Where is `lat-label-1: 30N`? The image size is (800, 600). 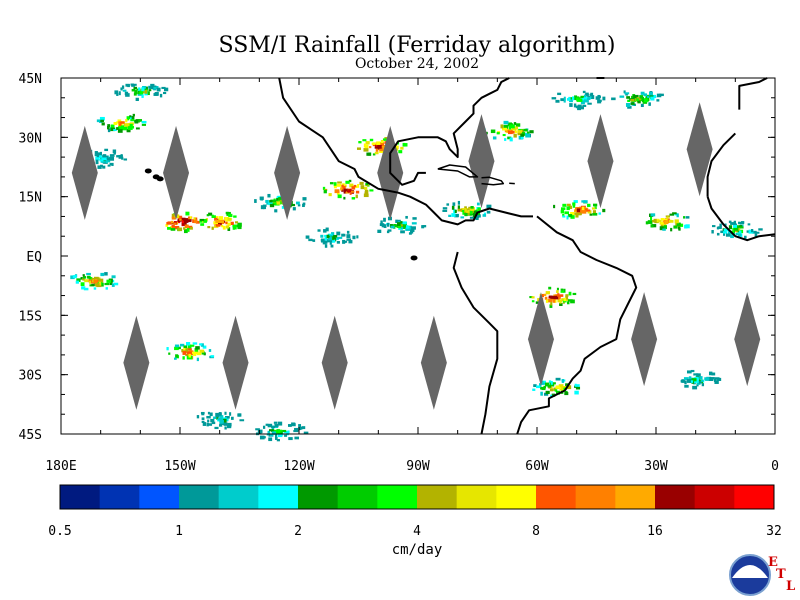
lat-label-1: 30N is located at coordinates (30, 138).